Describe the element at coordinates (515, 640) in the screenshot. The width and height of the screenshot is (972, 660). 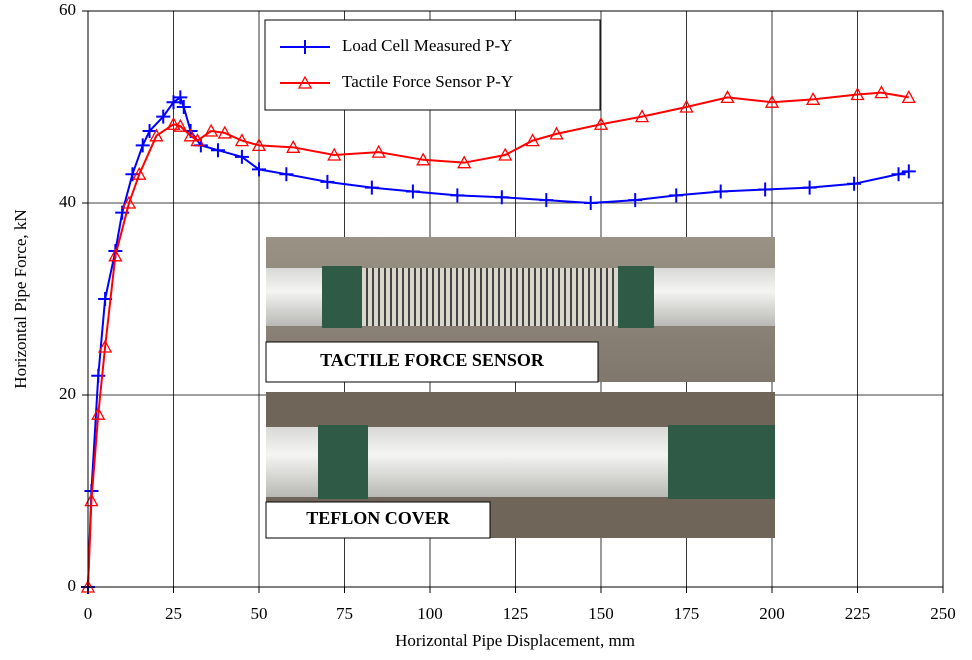
I see `x-axis-label: Horizontal Pipe Displacement, mm` at that location.